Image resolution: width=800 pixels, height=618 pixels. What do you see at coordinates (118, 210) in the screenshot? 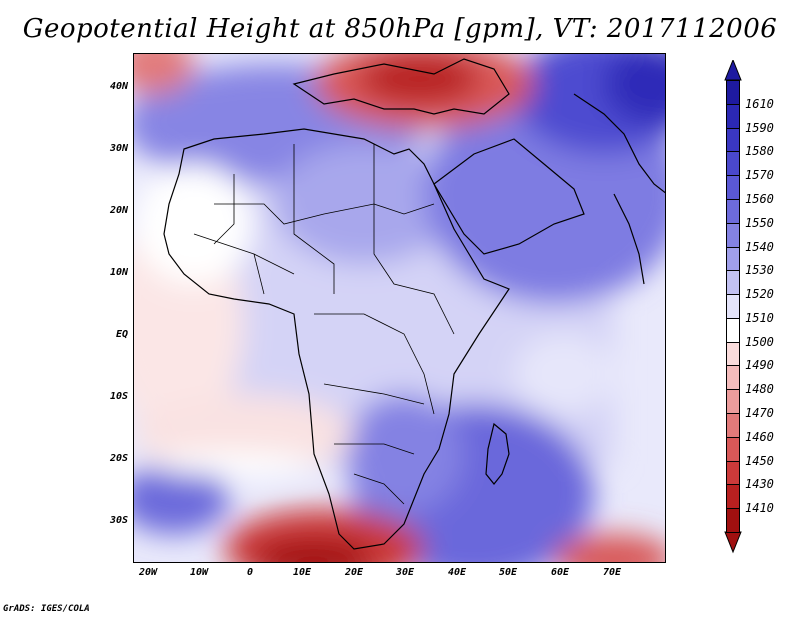
I see `lat-label: 20N` at bounding box center [118, 210].